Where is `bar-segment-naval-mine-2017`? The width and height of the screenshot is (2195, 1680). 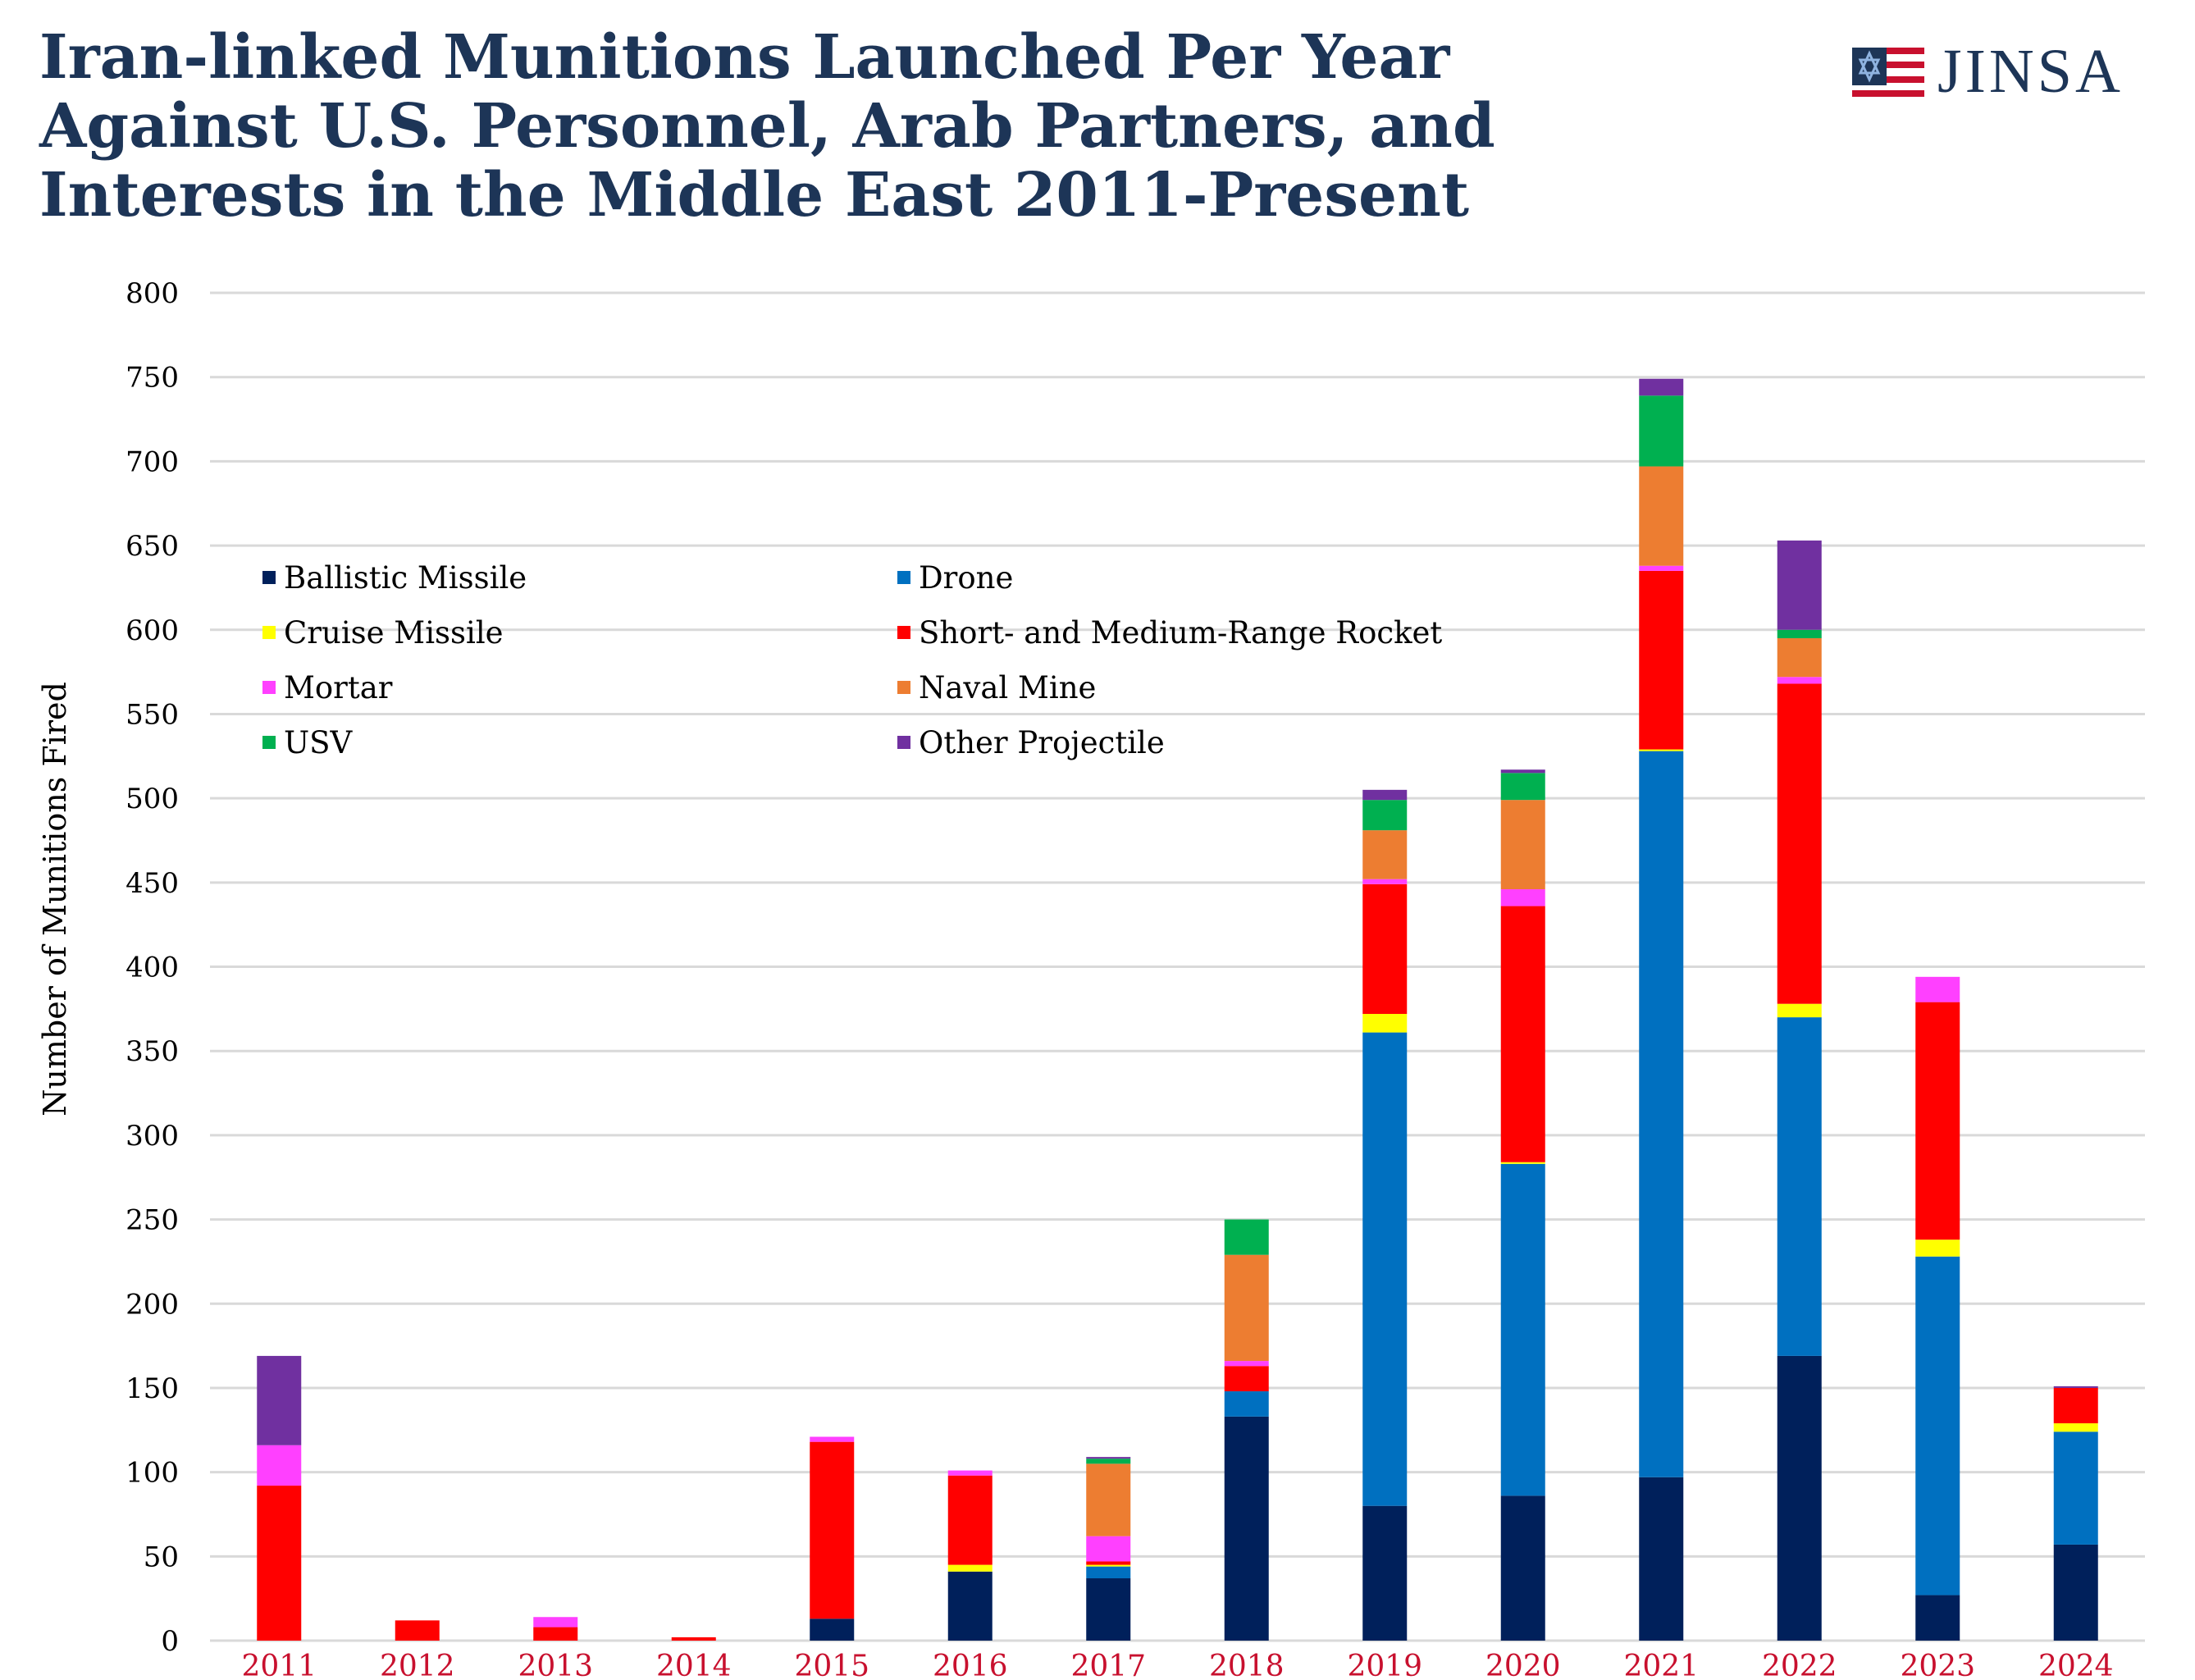
bar-segment-naval-mine-2017 is located at coordinates (1108, 1499).